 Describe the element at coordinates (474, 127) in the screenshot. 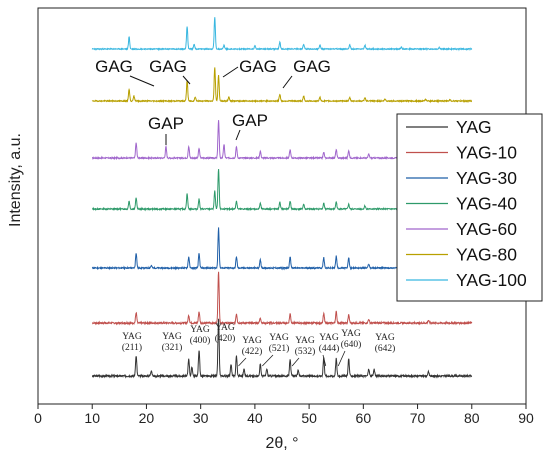

I see `legend-entry: YAG` at that location.